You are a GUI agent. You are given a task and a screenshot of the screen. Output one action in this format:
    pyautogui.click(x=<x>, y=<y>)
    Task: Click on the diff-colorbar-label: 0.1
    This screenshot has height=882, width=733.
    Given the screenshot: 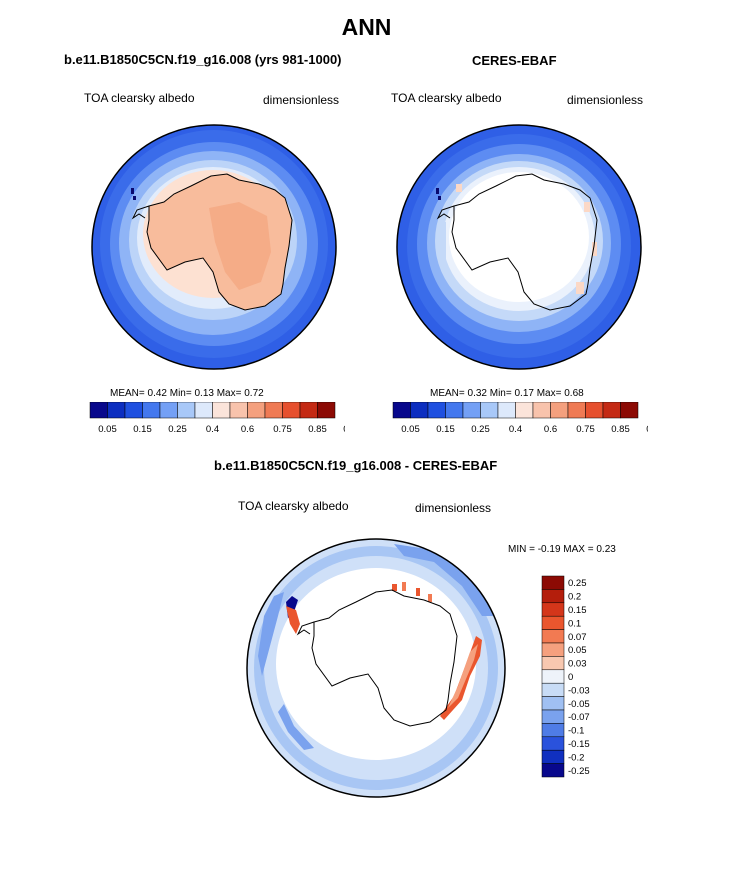 What is the action you would take?
    pyautogui.click(x=574, y=623)
    